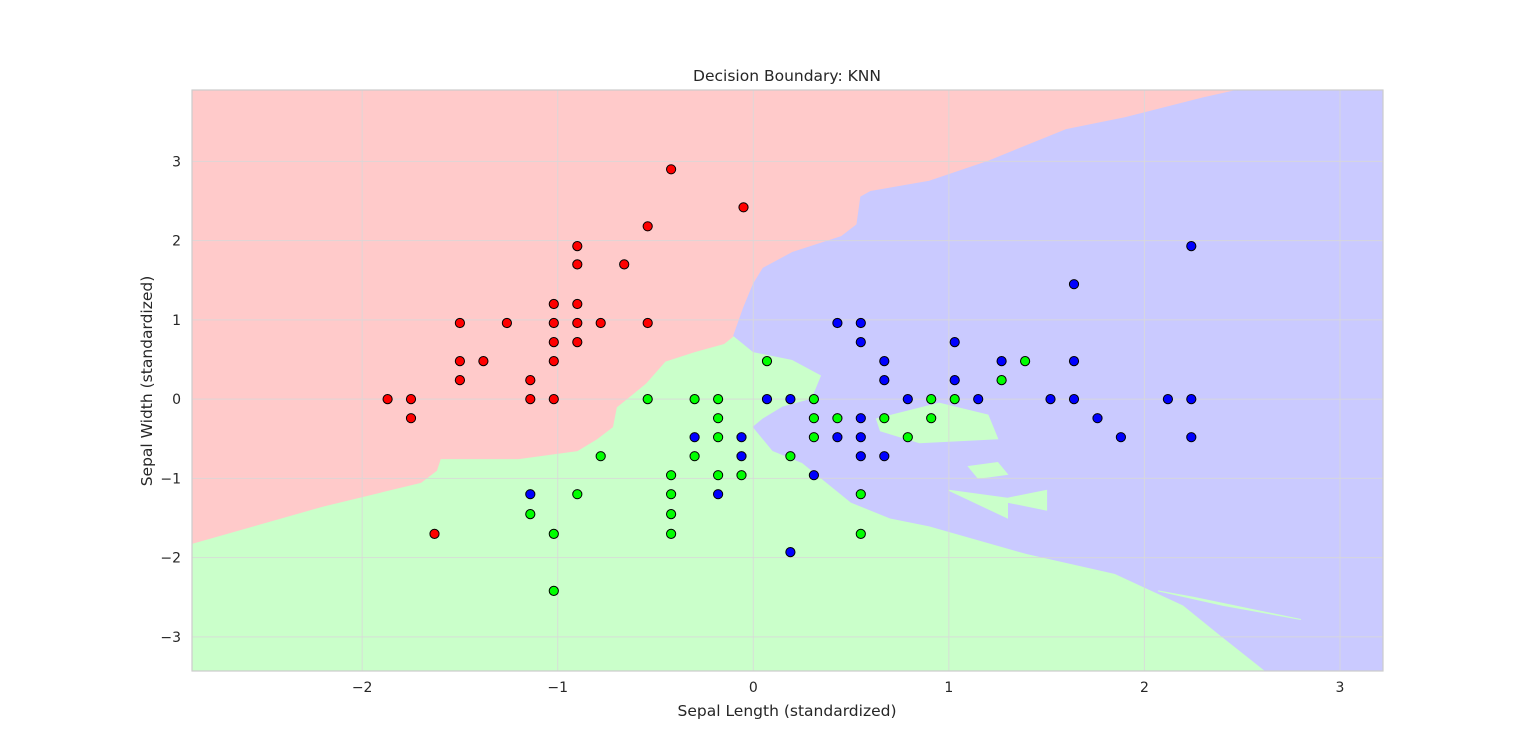 The image size is (1536, 754). What do you see at coordinates (170, 638) in the screenshot?
I see `y-tick-label: −3` at bounding box center [170, 638].